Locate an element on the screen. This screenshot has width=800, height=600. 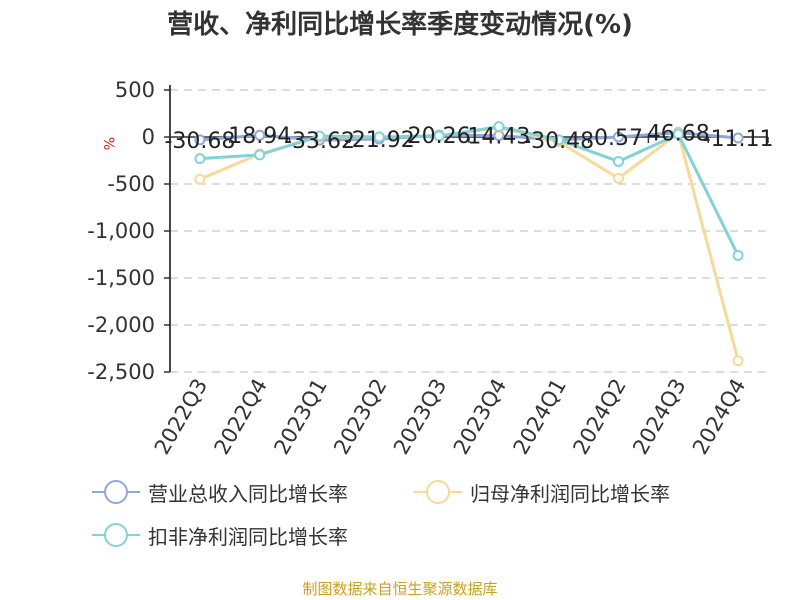
legend-net-profit-label: 归母净利润同比增长率 is located at coordinates (570, 493).